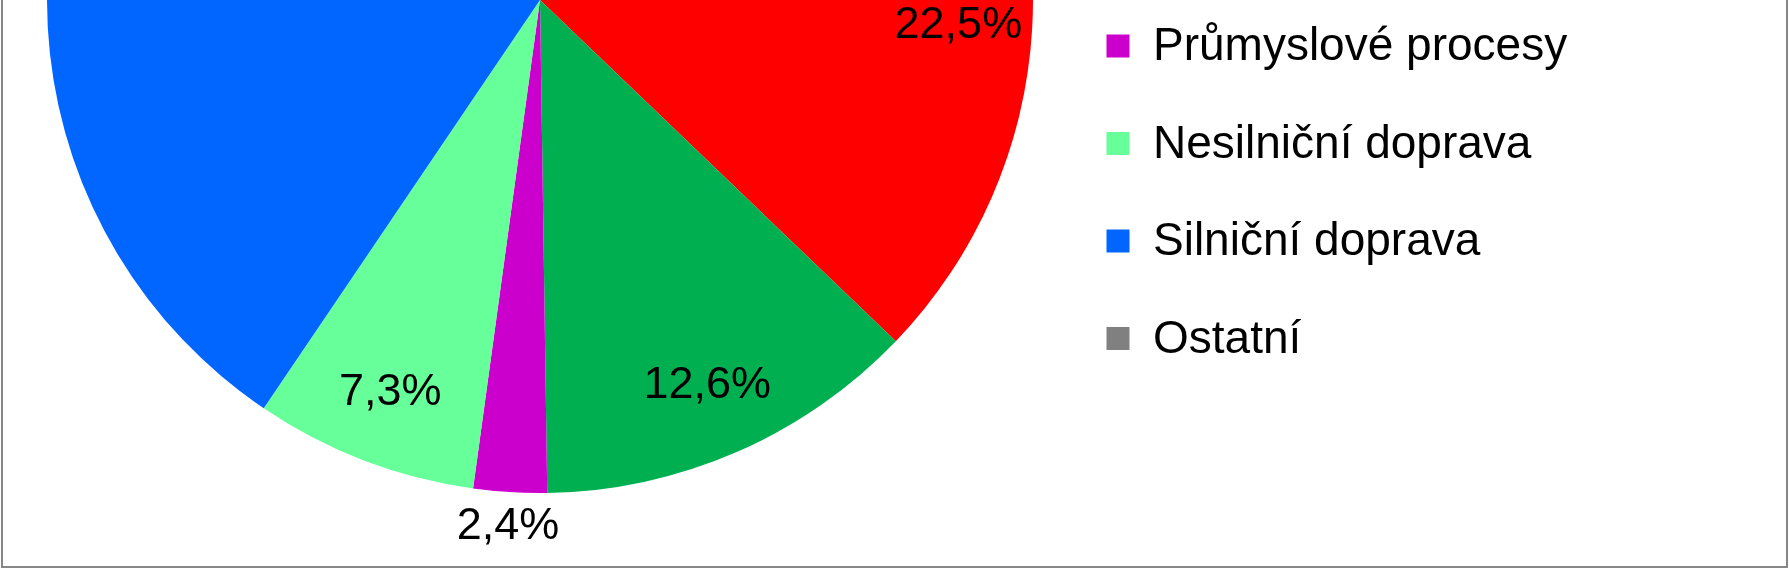  Describe the element at coordinates (1360, 44) in the screenshot. I see `legend-label: Průmyslové procesy` at that location.